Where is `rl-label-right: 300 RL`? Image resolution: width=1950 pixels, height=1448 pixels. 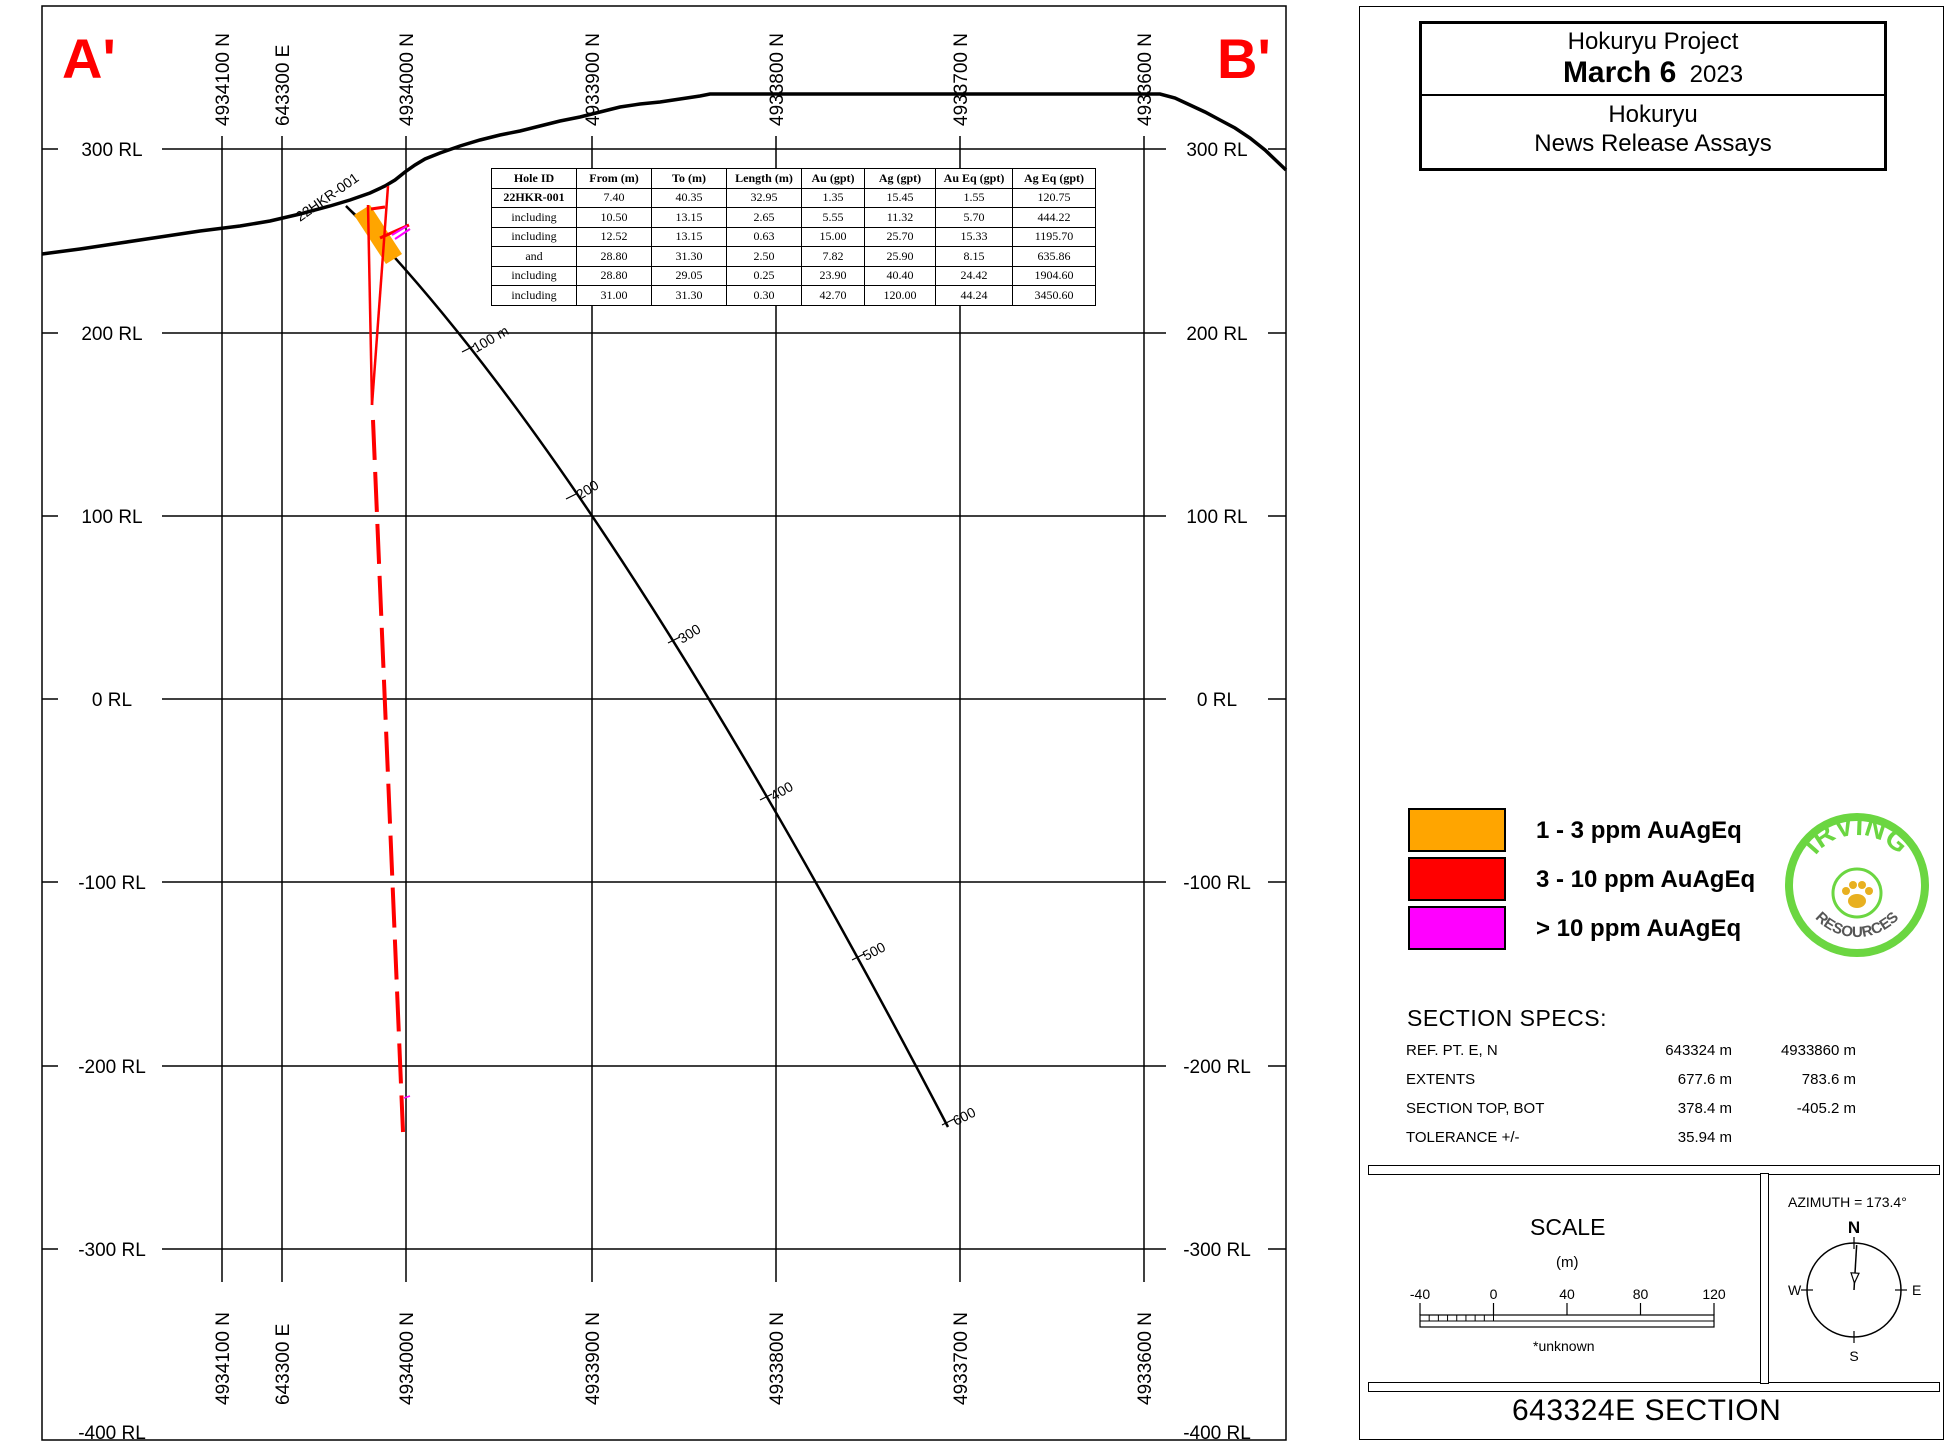
rl-label-right: 300 RL is located at coordinates (1216, 150).